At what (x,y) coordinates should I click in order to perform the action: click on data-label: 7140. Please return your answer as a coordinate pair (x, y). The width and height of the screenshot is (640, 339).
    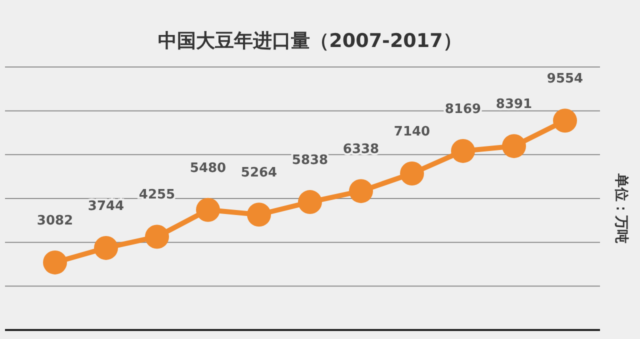
    Looking at the image, I should click on (412, 132).